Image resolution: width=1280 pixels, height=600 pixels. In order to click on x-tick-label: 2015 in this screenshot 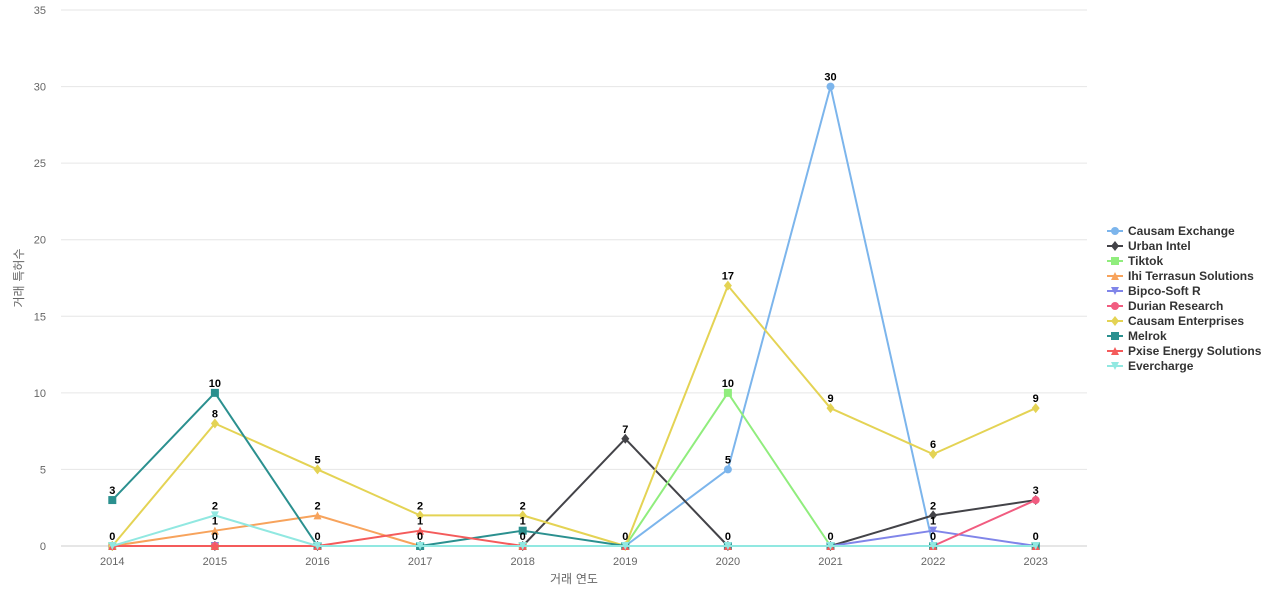, I will do `click(215, 562)`.